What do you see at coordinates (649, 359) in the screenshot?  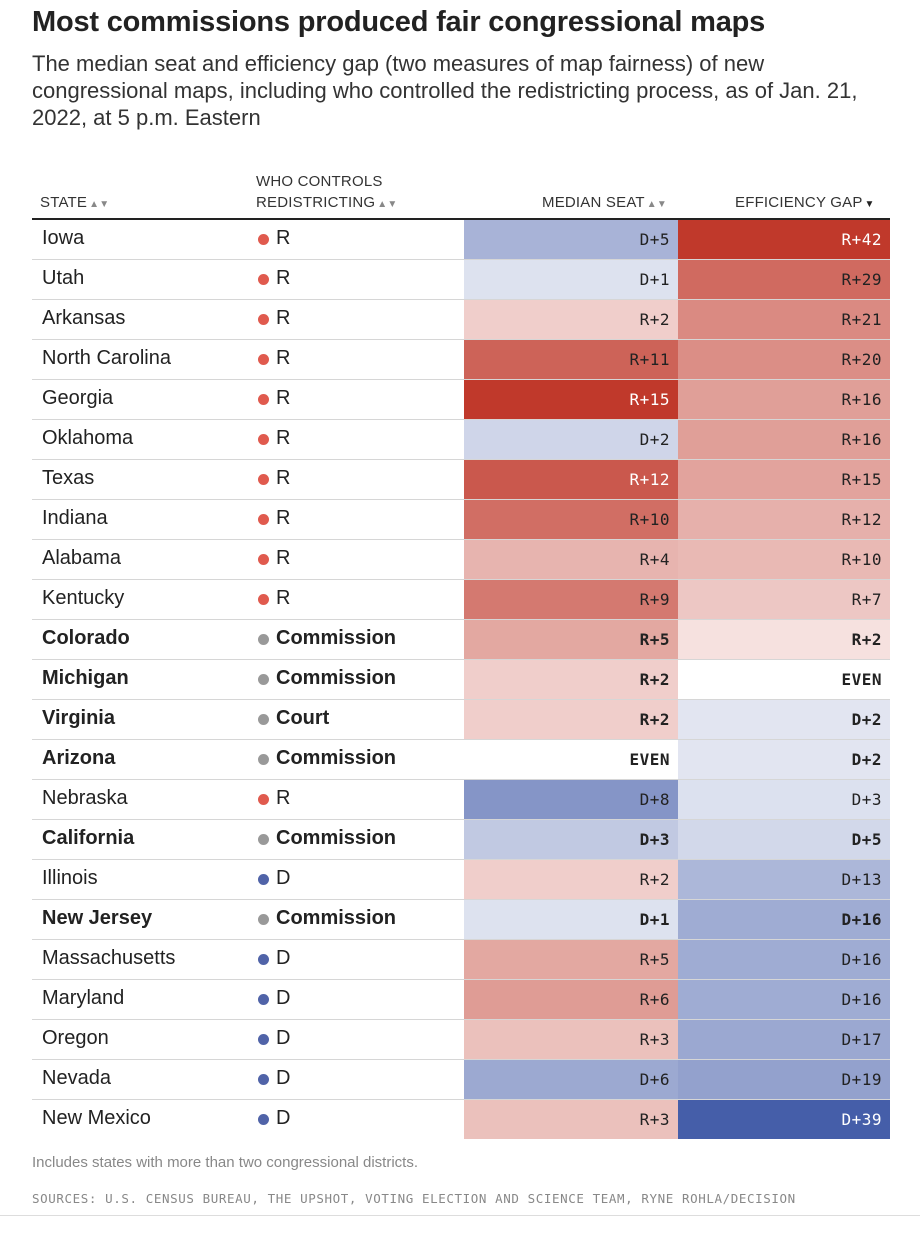 I see `median-seat-value: R+11` at bounding box center [649, 359].